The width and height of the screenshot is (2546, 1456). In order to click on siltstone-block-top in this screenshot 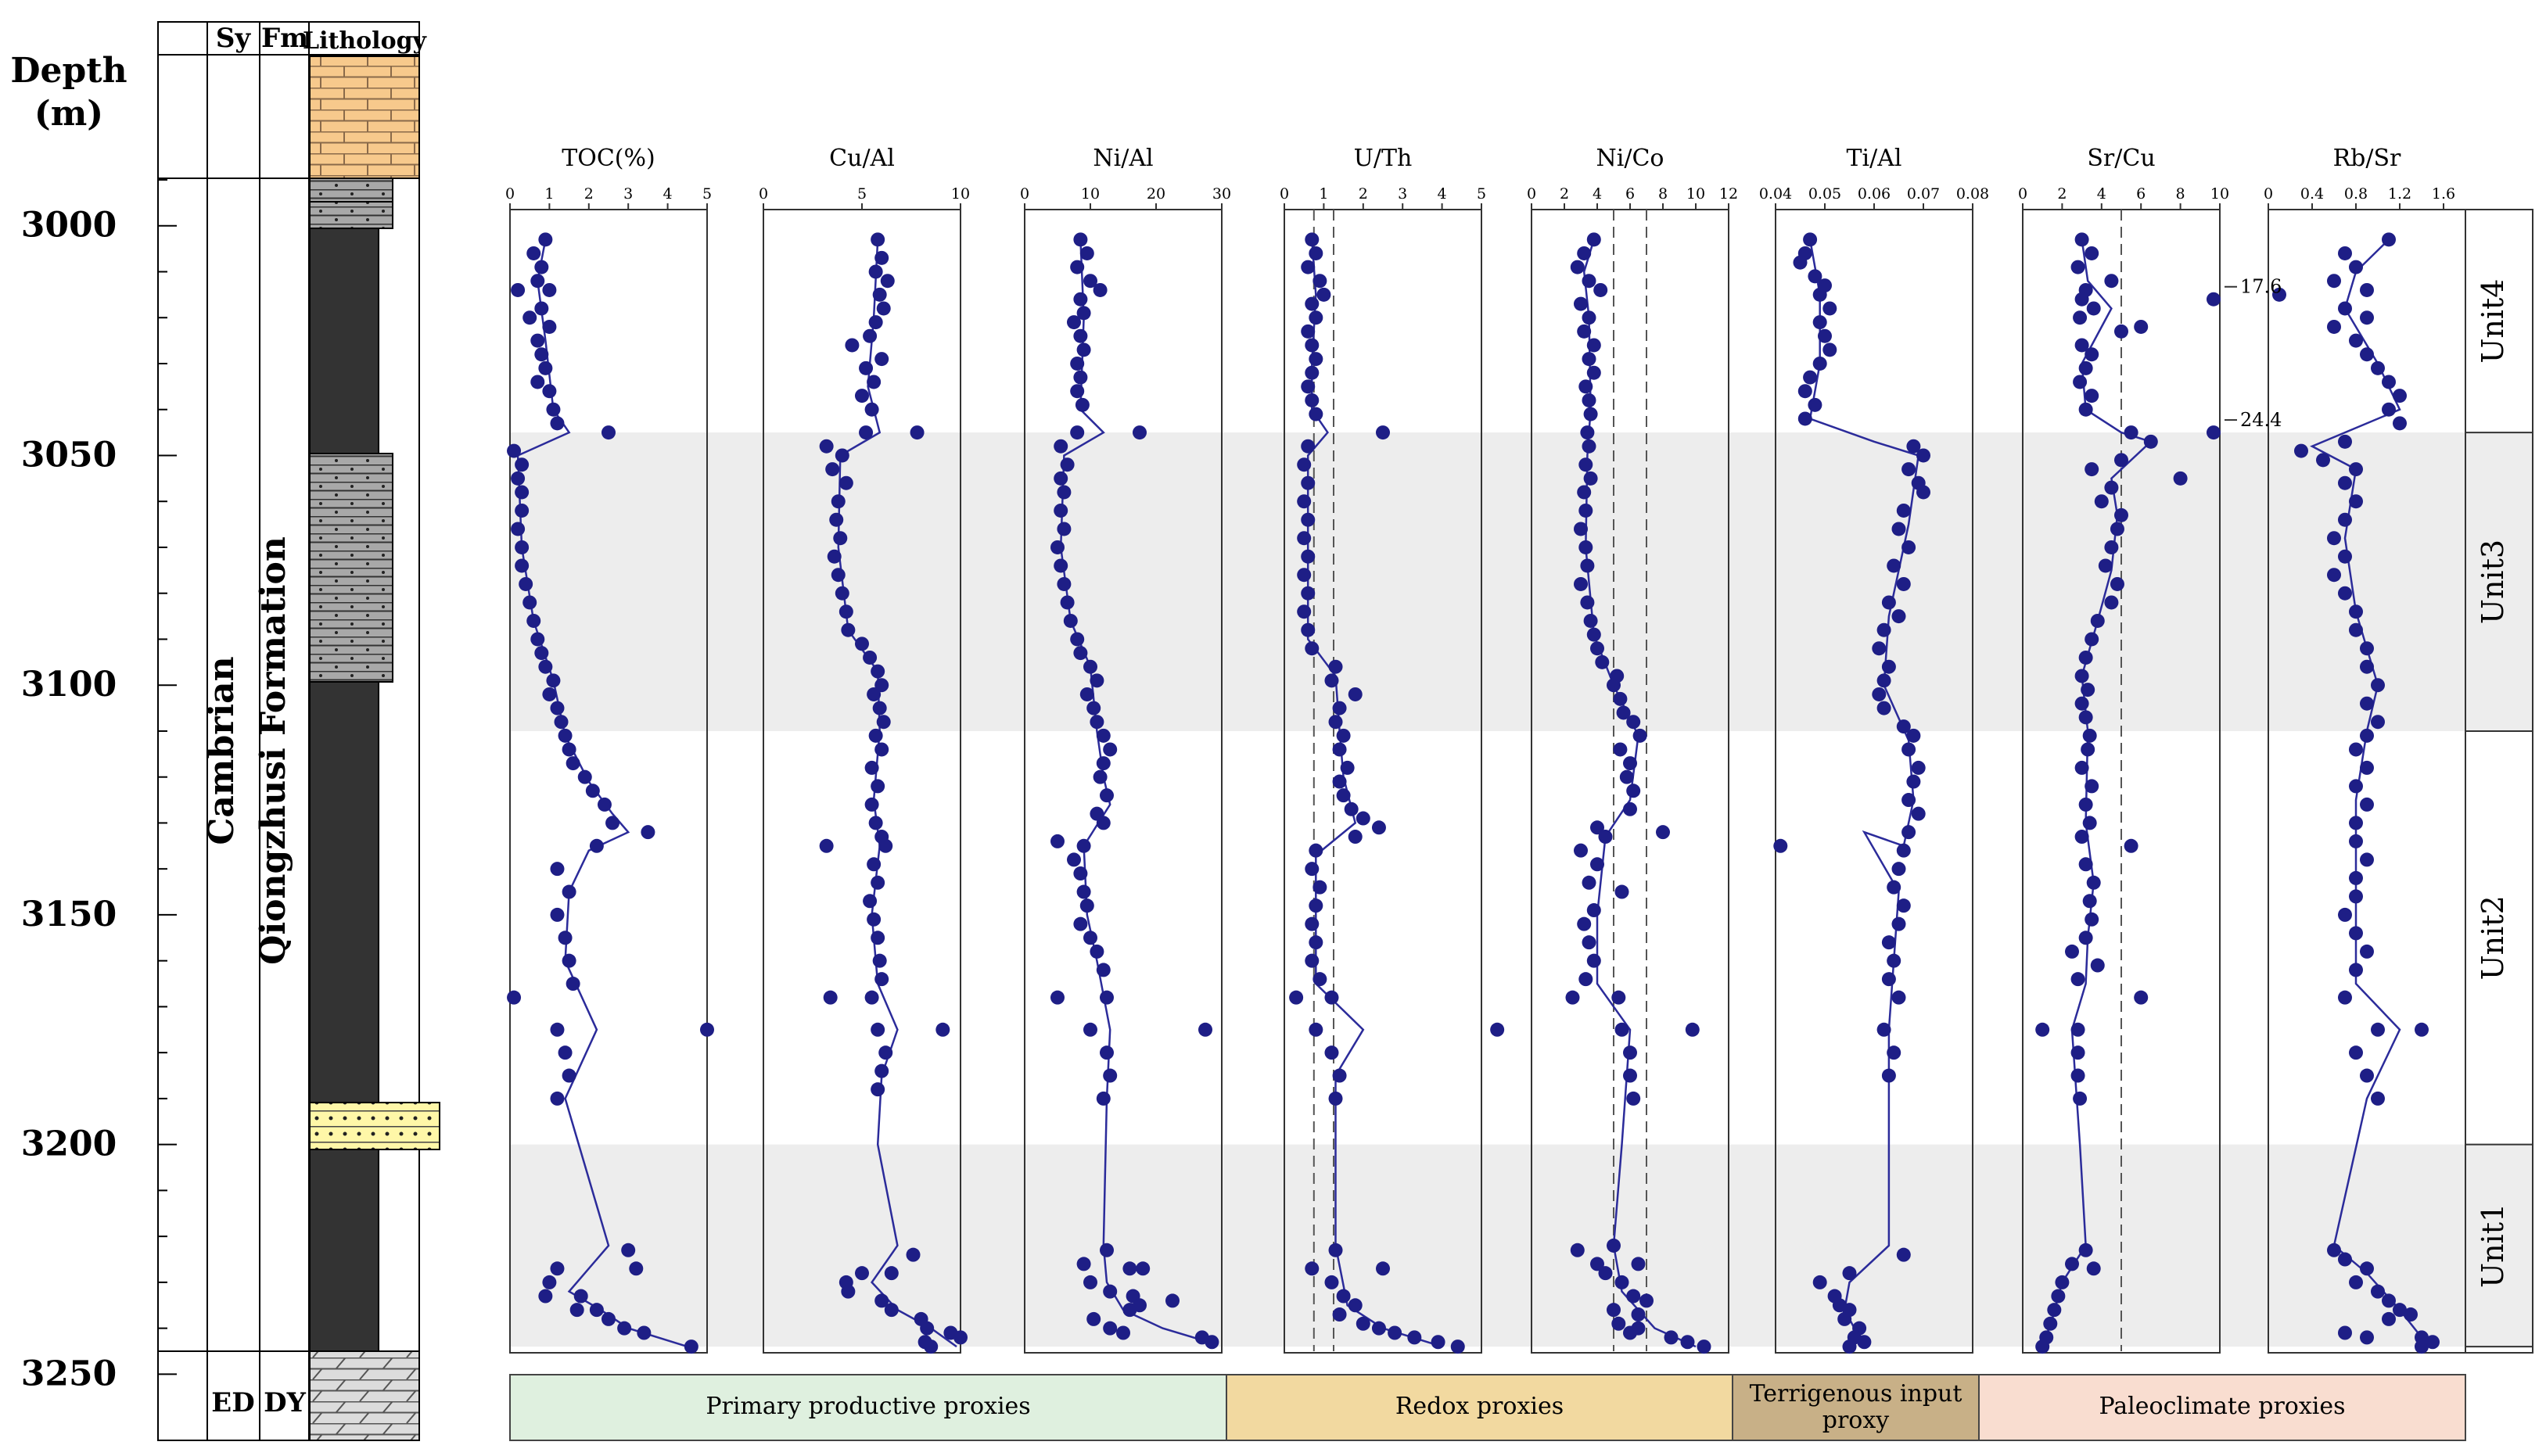, I will do `click(351, 190)`.